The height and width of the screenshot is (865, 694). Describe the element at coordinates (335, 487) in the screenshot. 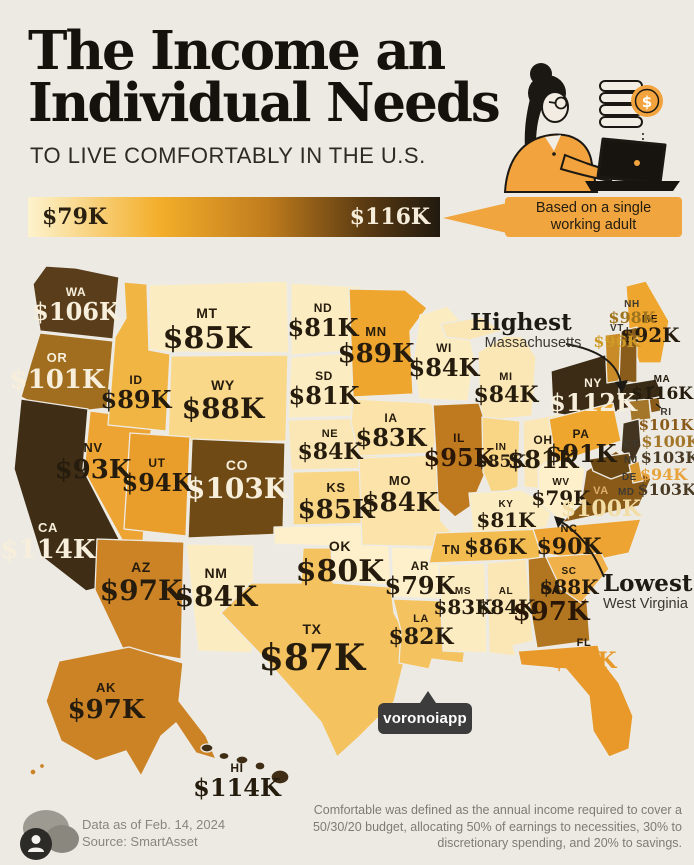

I see `state-abbr-KS: KS` at that location.